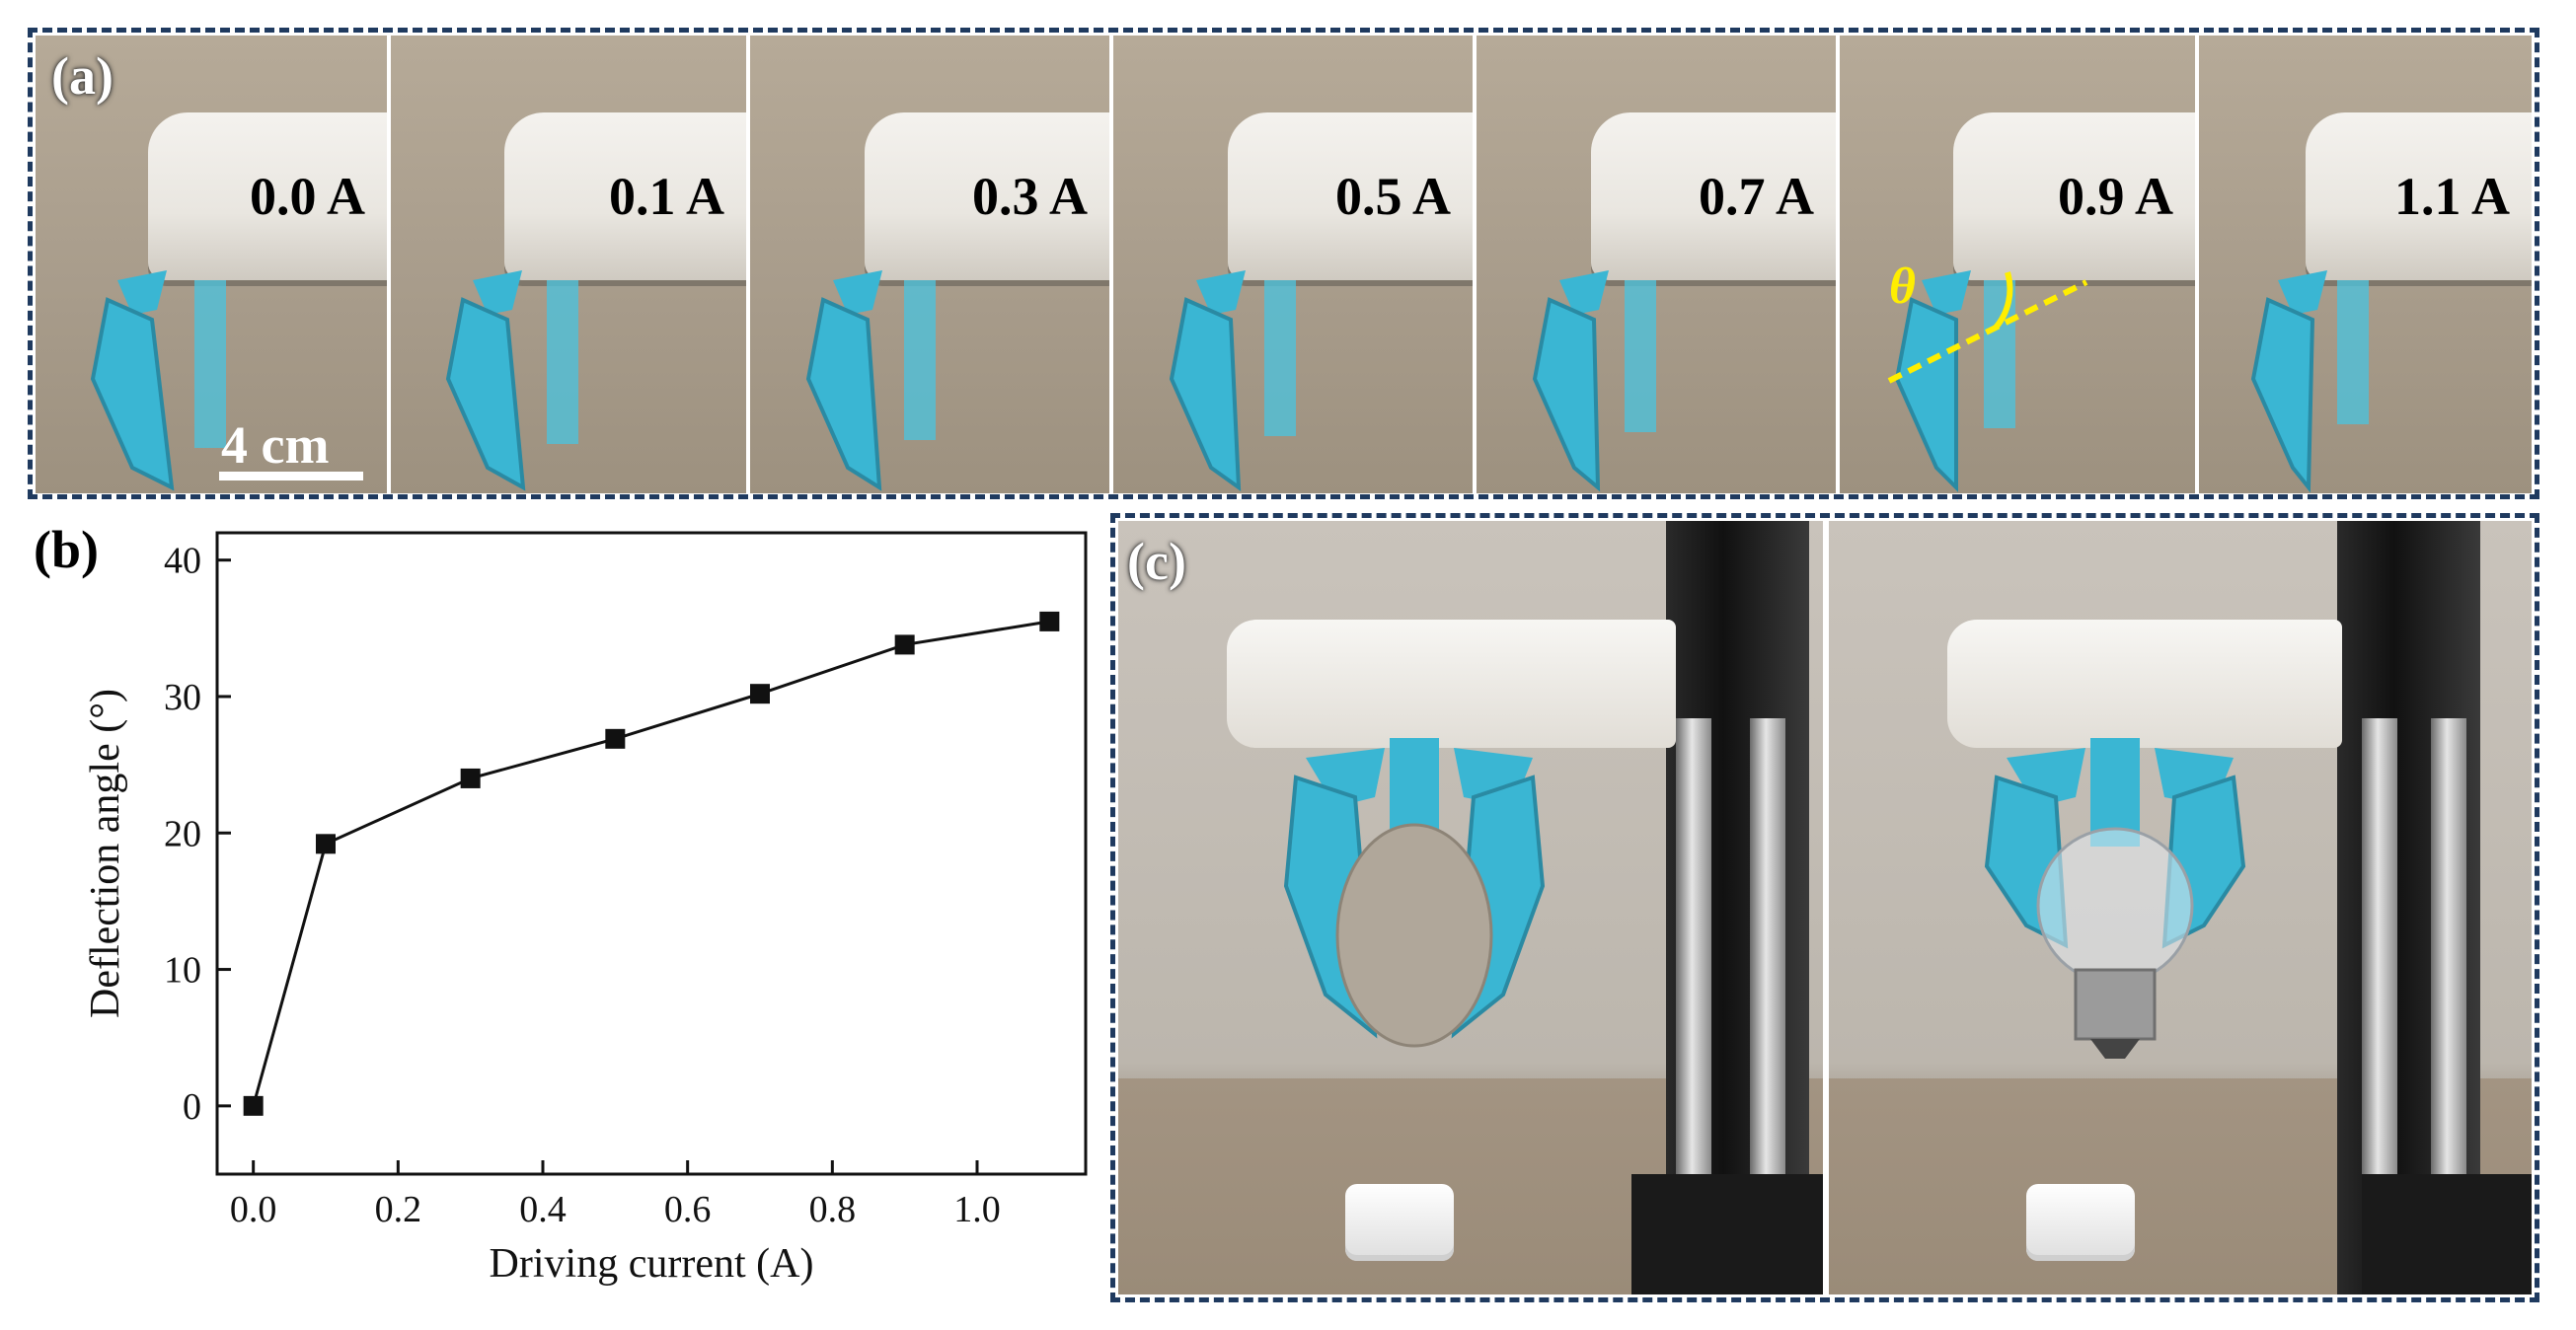  I want to click on angle-theta-label: θ, so click(1903, 287).